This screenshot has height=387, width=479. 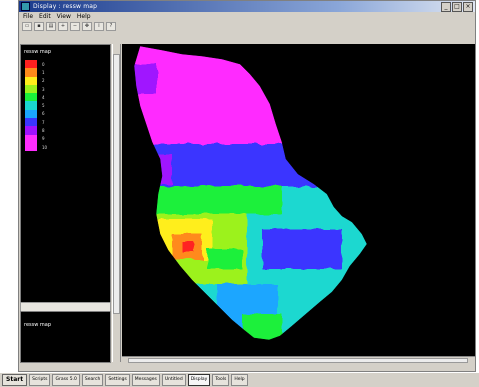 What do you see at coordinates (65, 6) in the screenshot?
I see `window-title: Display : ressw map` at bounding box center [65, 6].